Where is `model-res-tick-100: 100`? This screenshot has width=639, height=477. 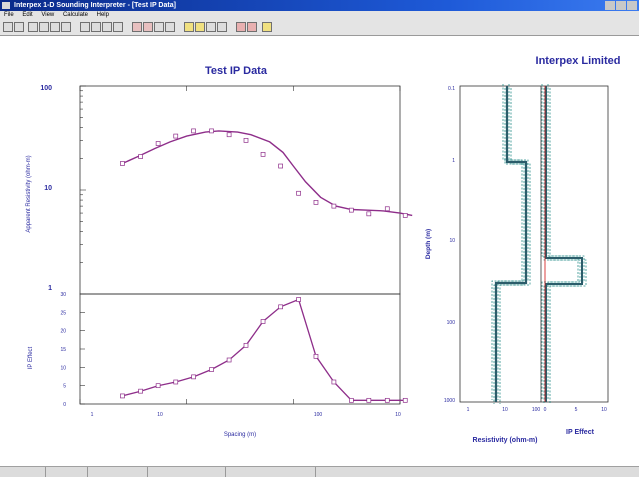 model-res-tick-100: 100 is located at coordinates (536, 410).